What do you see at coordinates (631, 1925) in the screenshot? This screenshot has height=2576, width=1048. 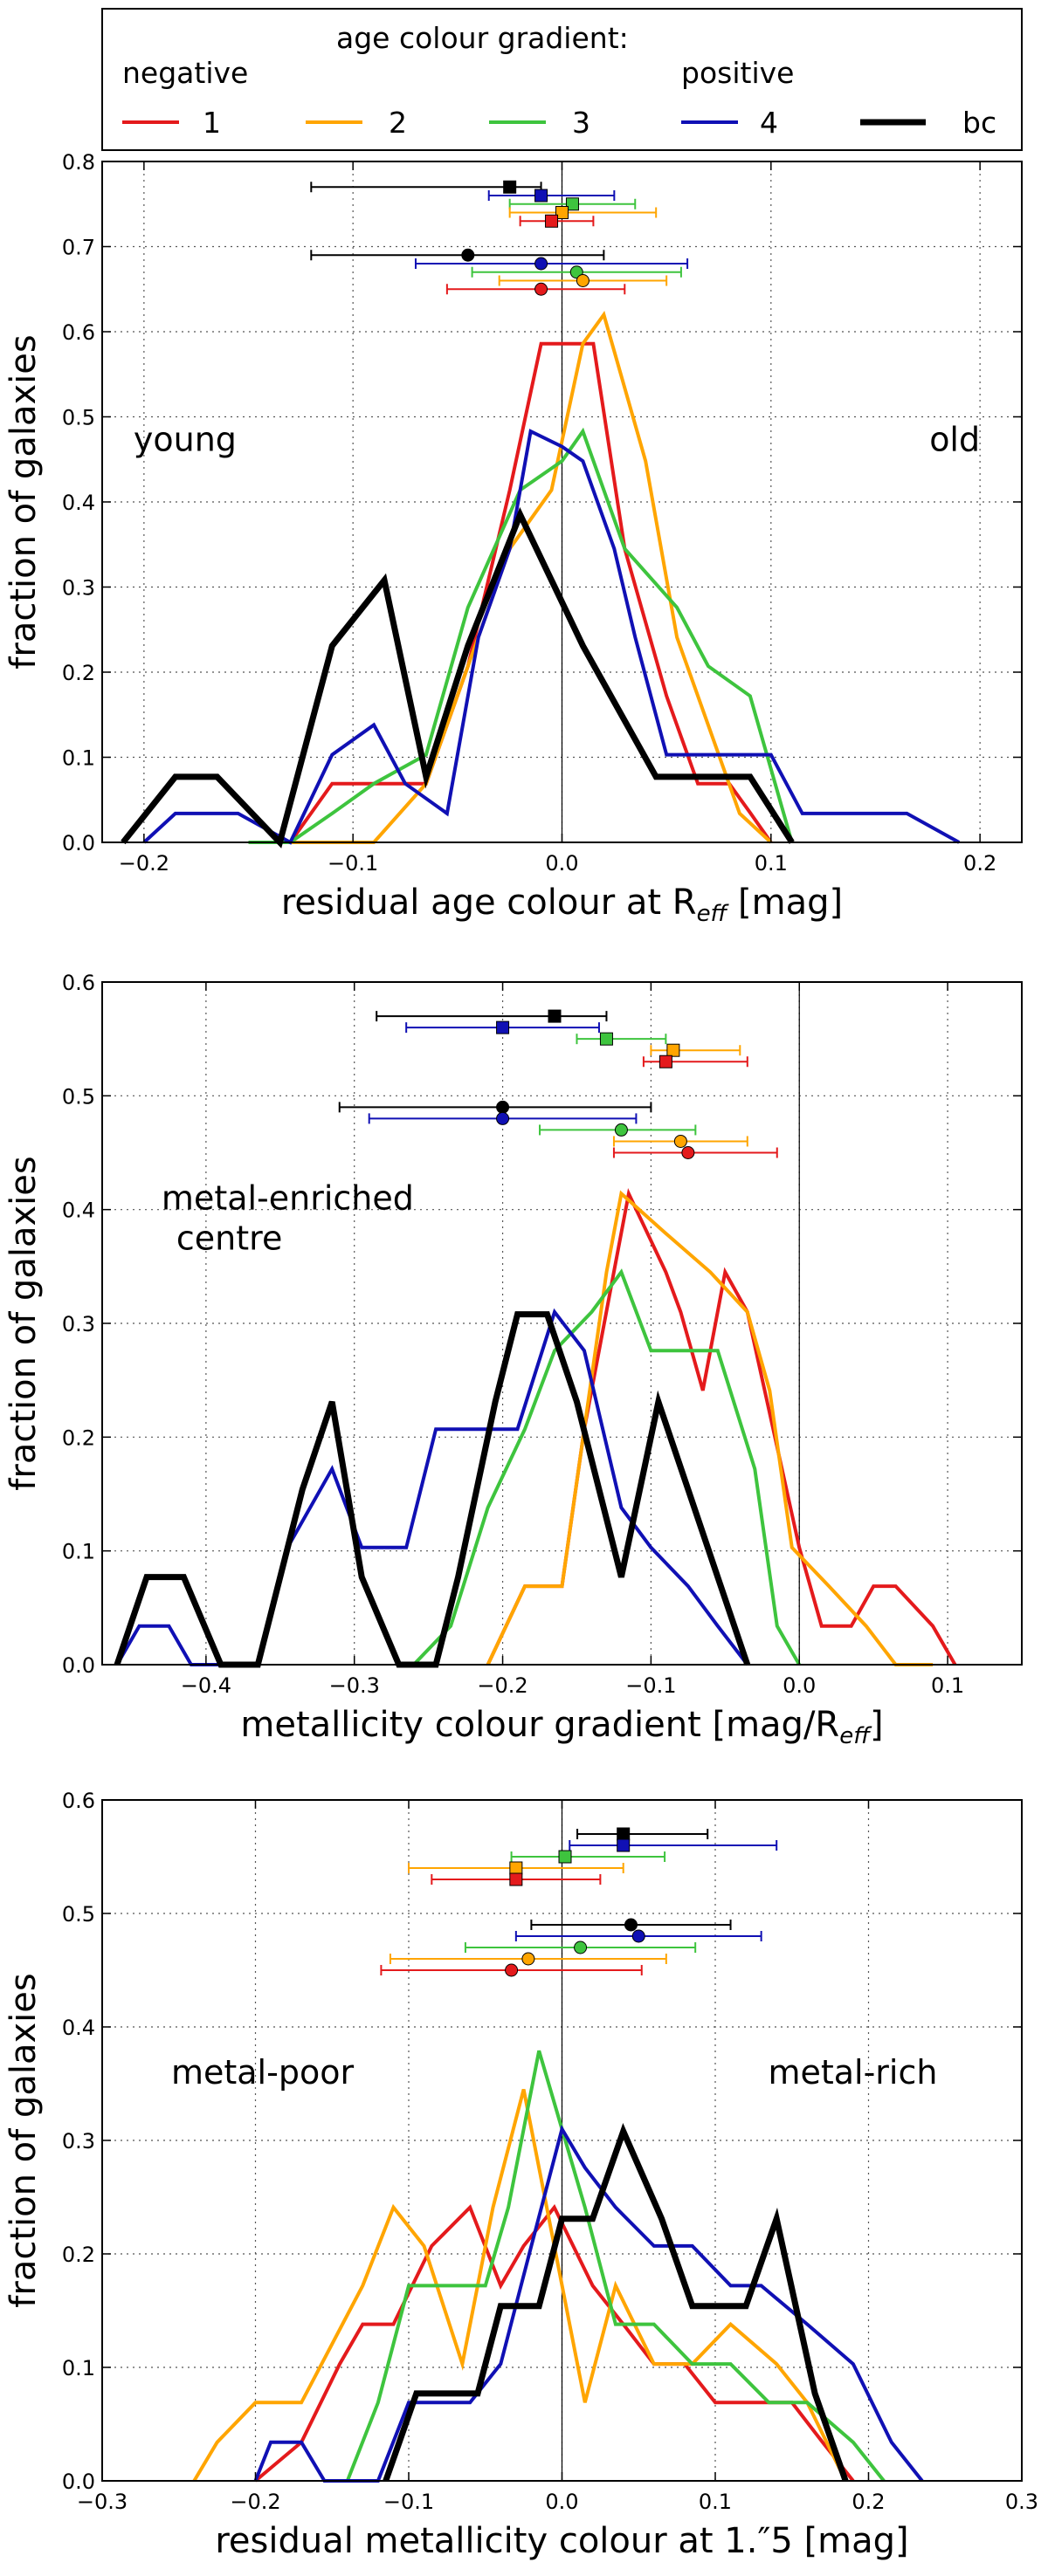 I see `marker-circle-bc` at bounding box center [631, 1925].